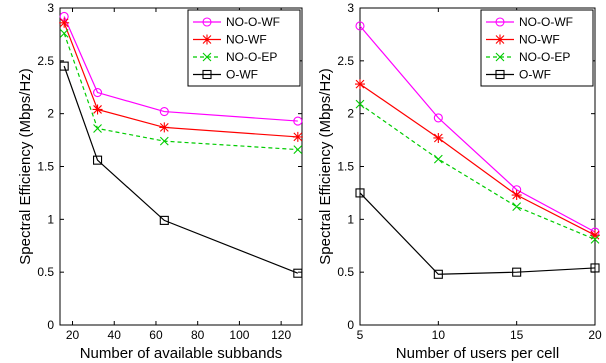 The image size is (606, 363). I want to click on x-axis-title: Number of users per cell, so click(477, 353).